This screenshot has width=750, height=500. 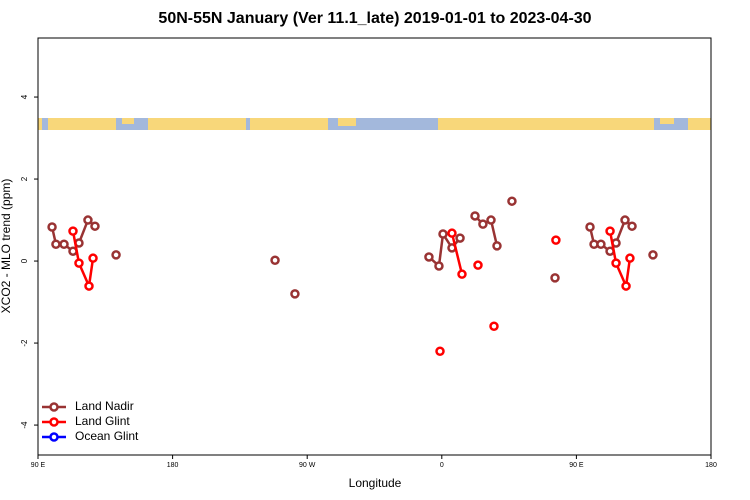 I want to click on x-axis-label: Longitude, so click(x=375, y=483).